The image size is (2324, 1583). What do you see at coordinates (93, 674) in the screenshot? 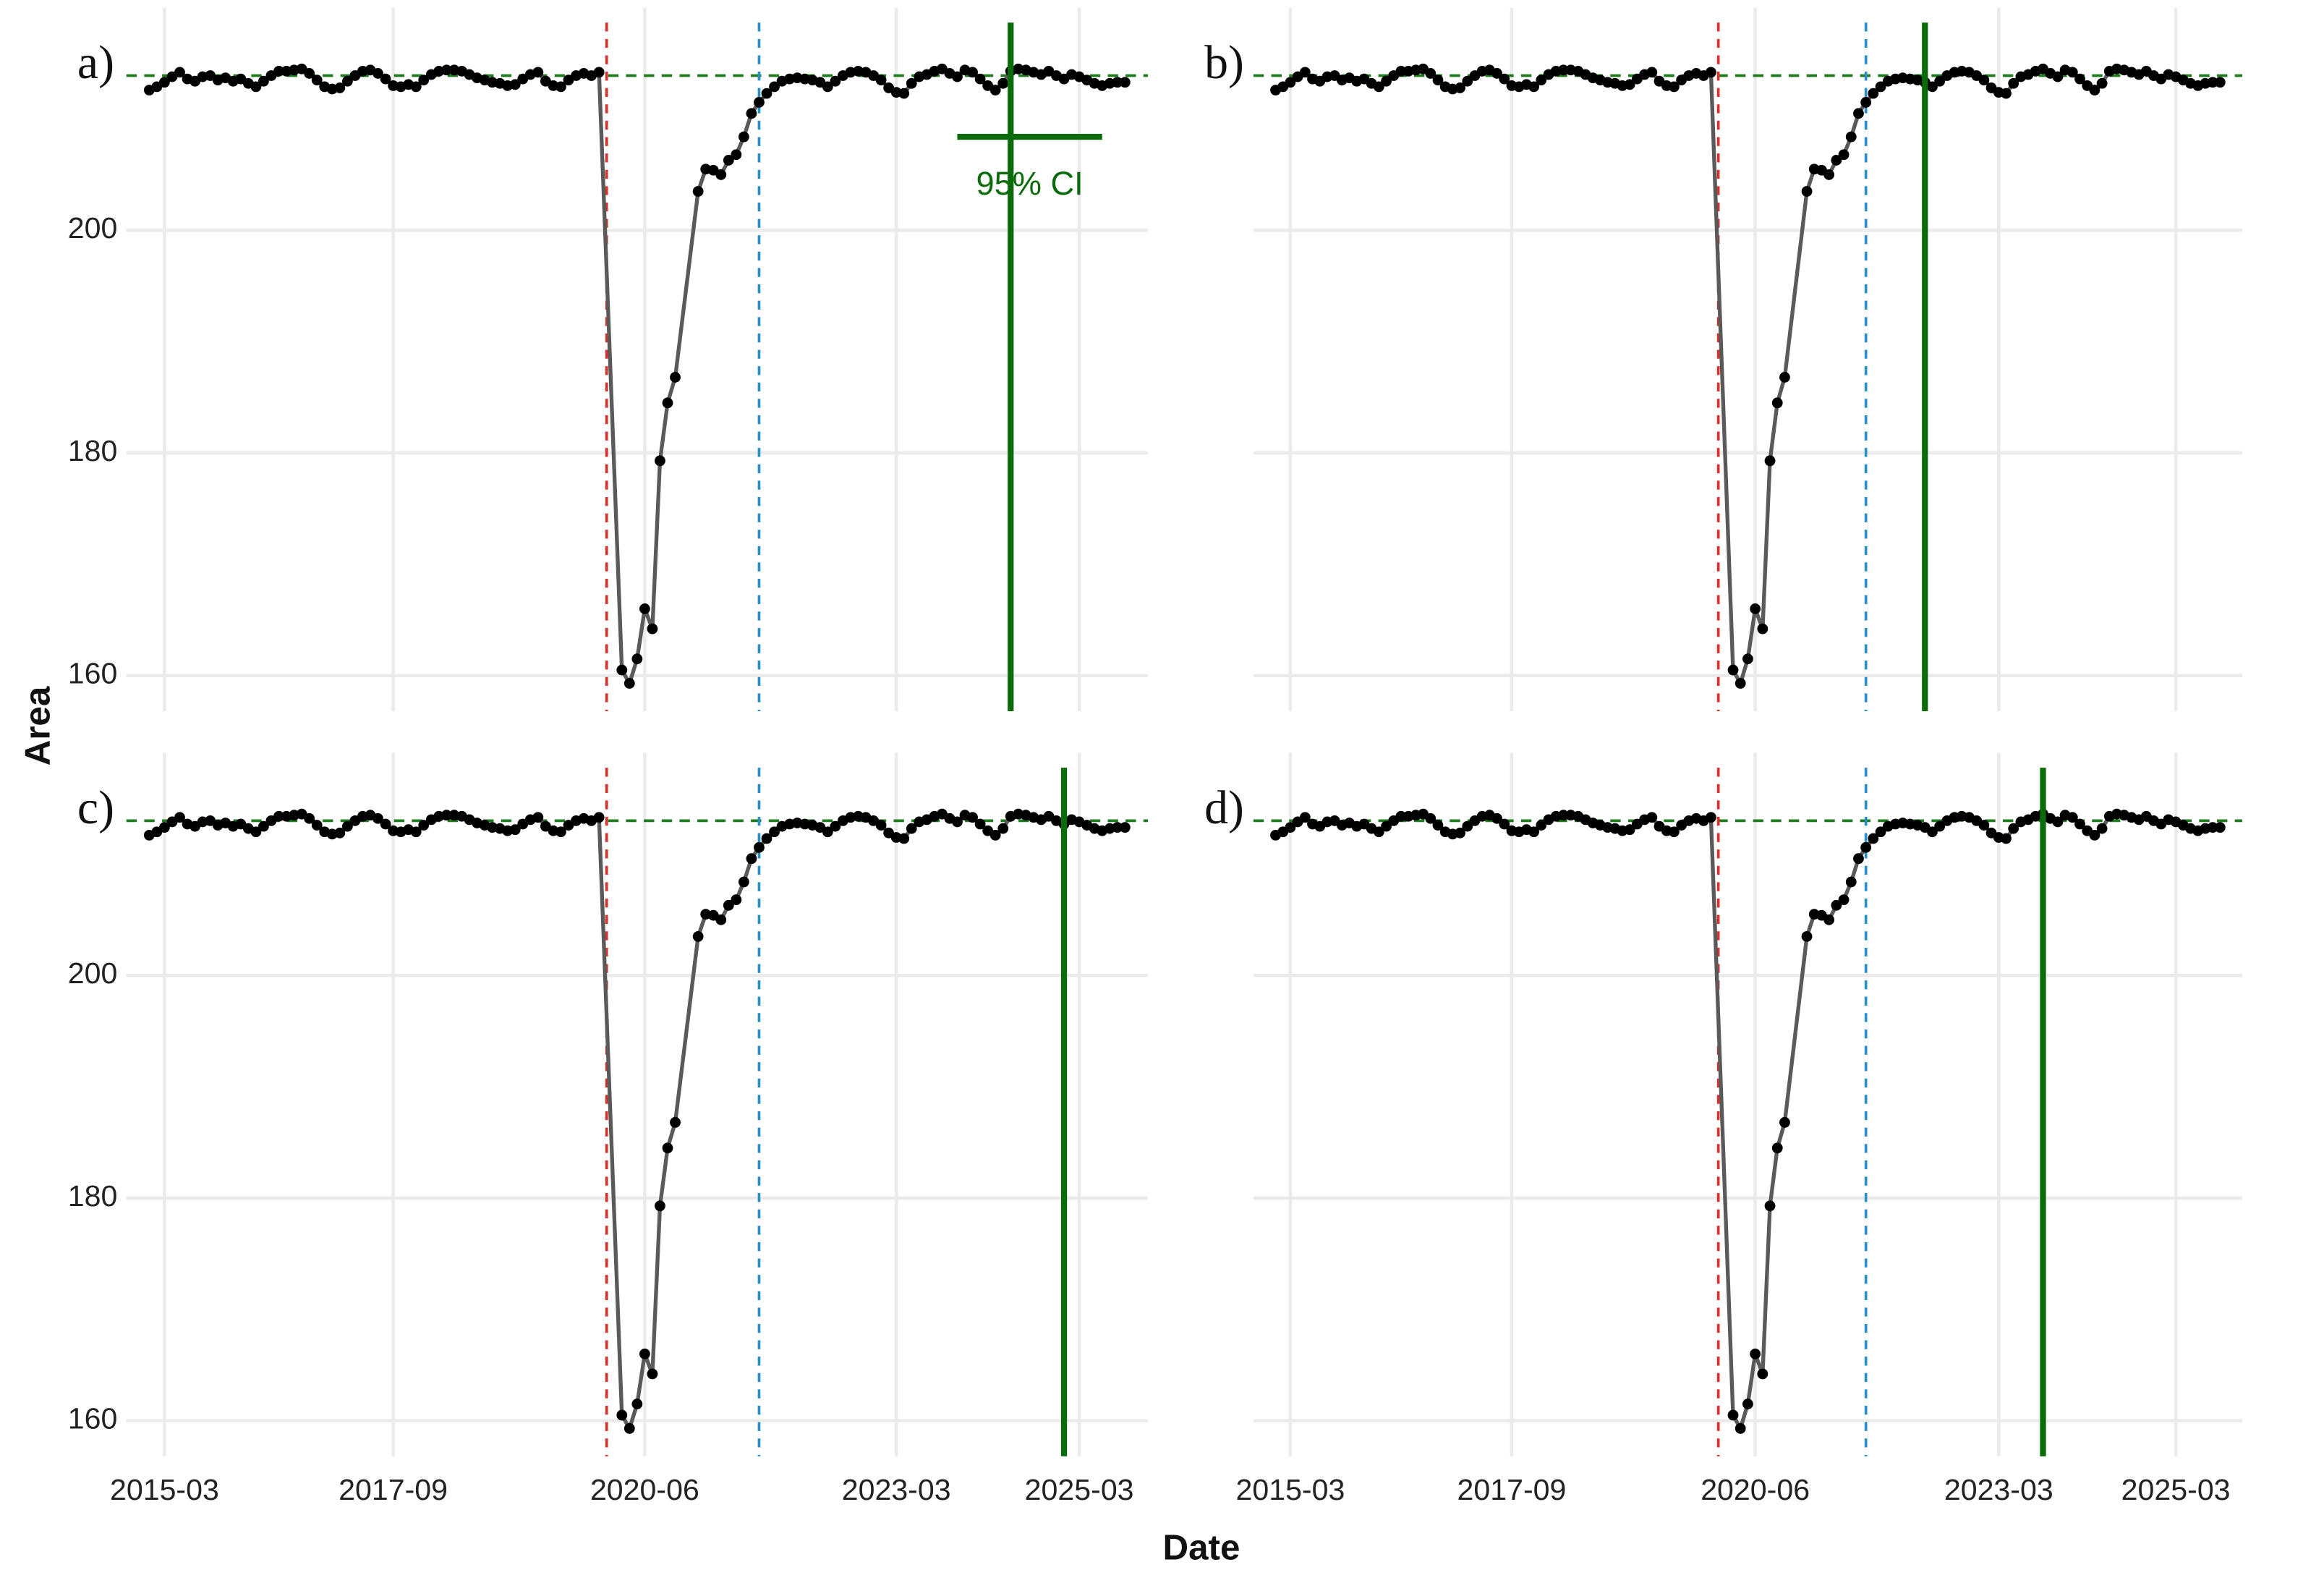
I see `y-tick-label: 160` at bounding box center [93, 674].